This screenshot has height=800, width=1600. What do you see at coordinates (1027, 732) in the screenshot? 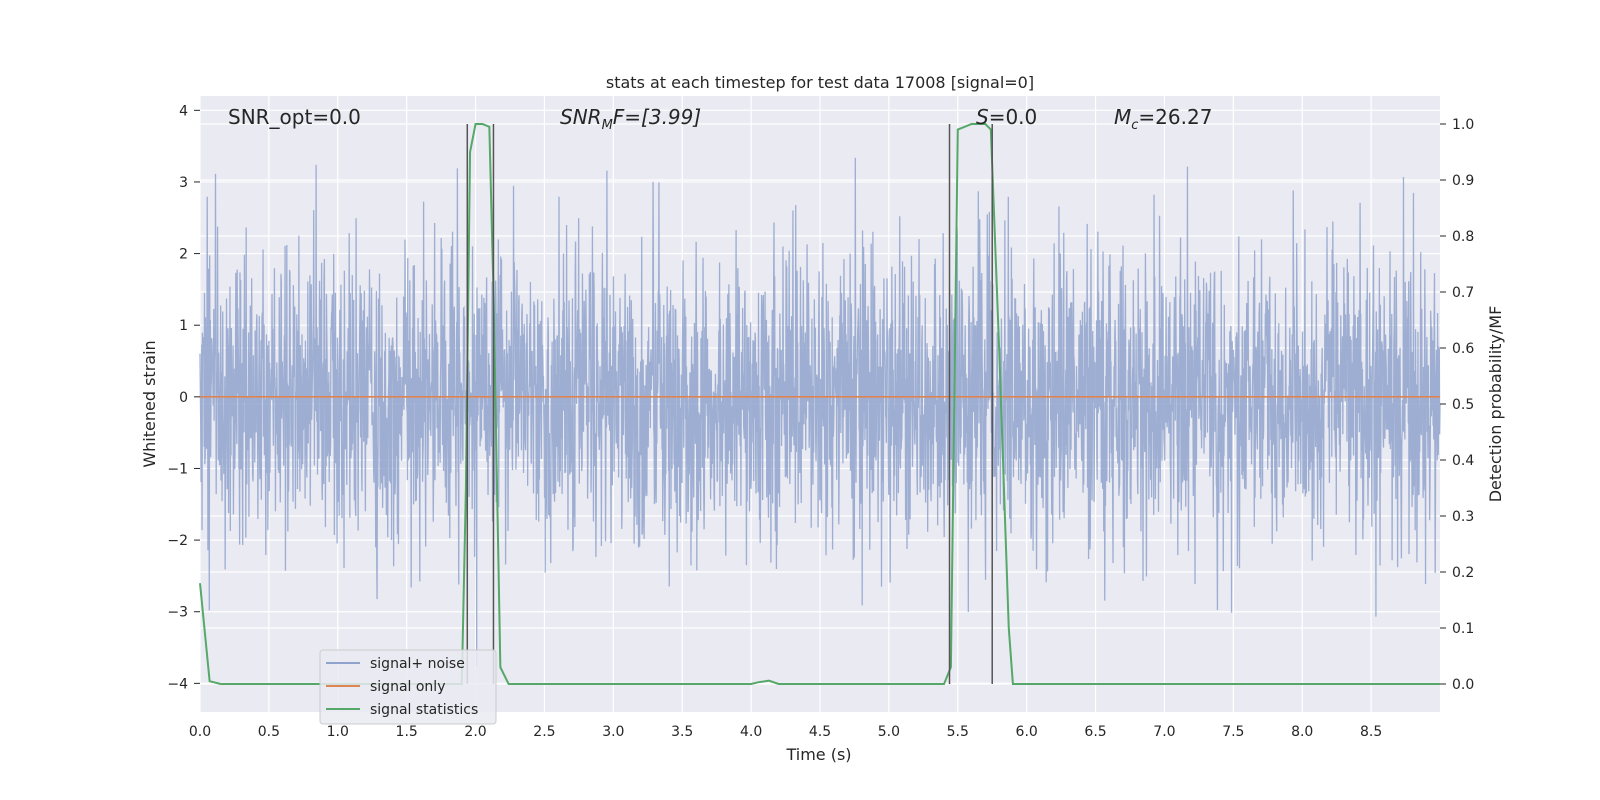
I see `x-tick-label-12: 6.0` at bounding box center [1027, 732].